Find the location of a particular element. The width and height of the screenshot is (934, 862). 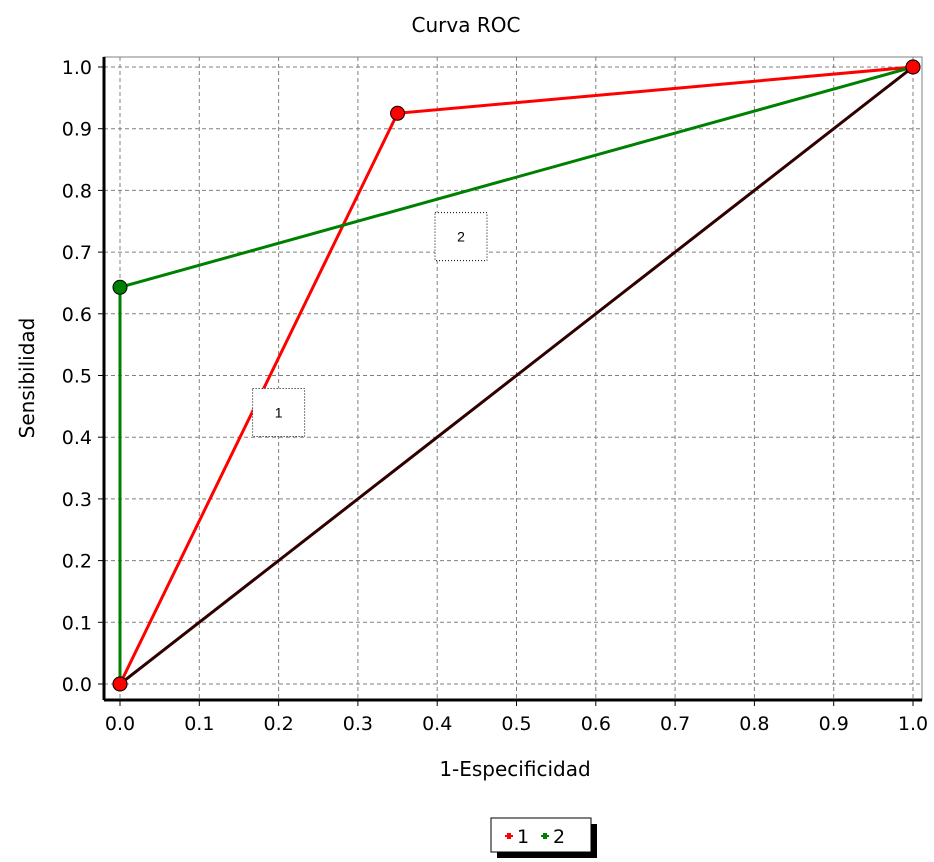

y-tick-label: 0.7 is located at coordinates (77, 253).